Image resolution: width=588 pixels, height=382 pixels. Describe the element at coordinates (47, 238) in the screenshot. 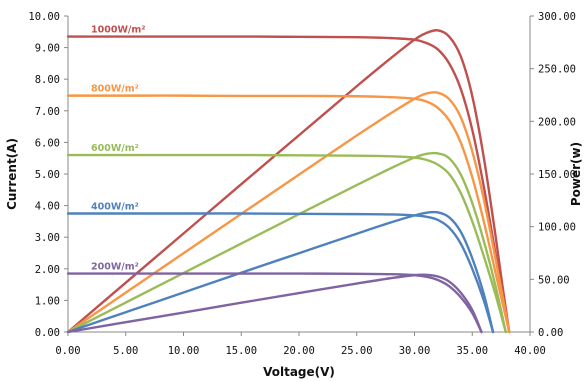

I see `left-y-tick-label: 3.00` at that location.